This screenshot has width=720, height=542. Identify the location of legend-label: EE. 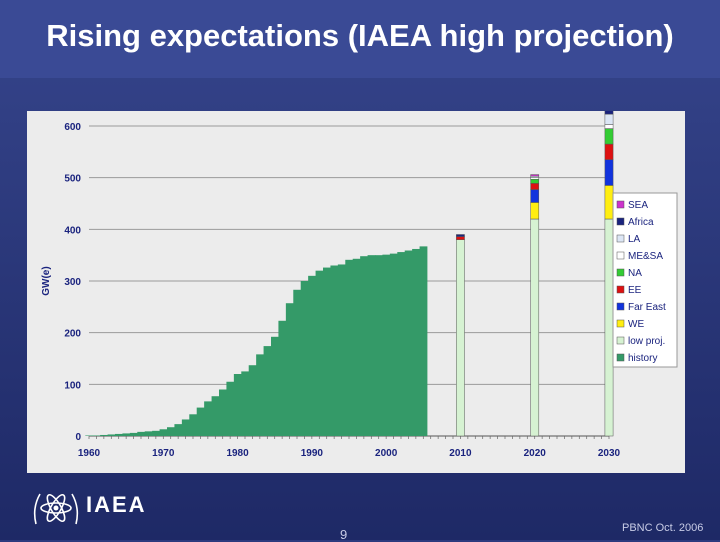
(635, 290).